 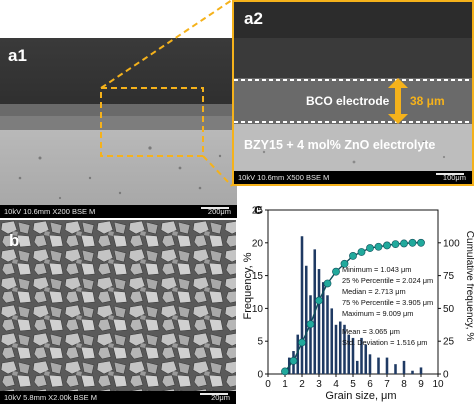 What do you see at coordinates (50, 397) in the screenshot?
I see `sem-info-b: 10kV 5.8mm X2.00k BSE M` at bounding box center [50, 397].